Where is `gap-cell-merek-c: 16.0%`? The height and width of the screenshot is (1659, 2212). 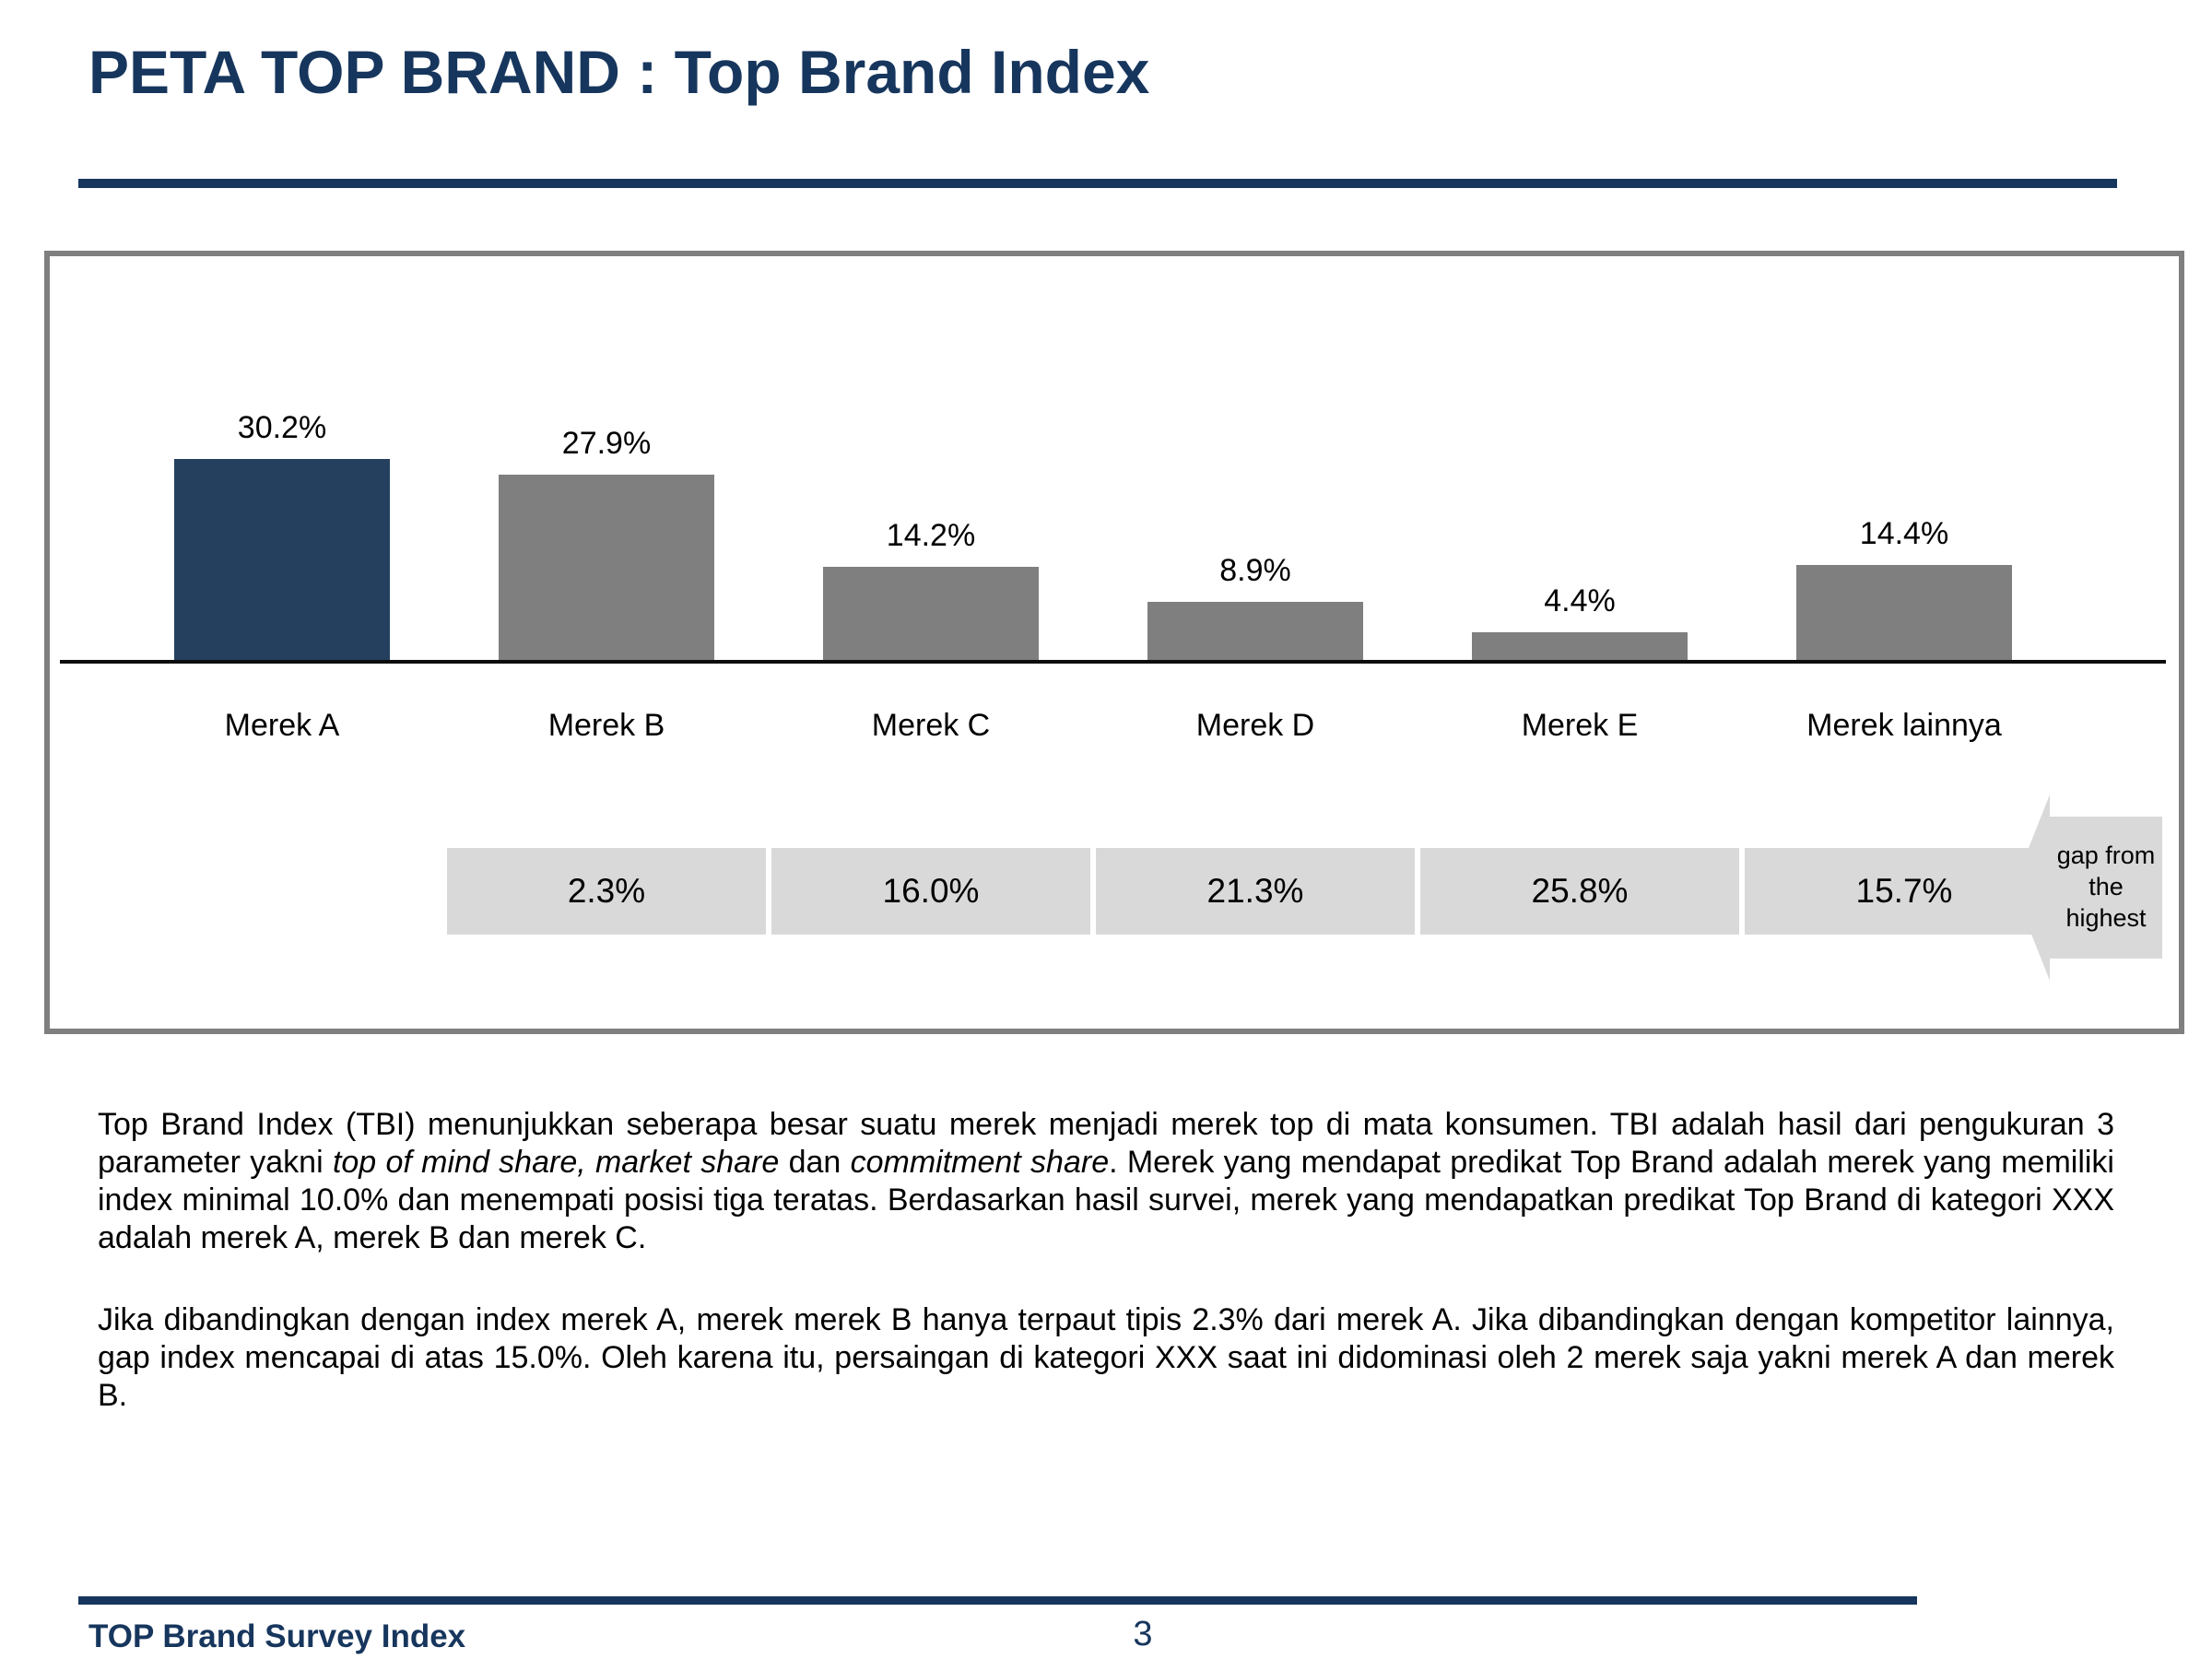 gap-cell-merek-c: 16.0% is located at coordinates (930, 891).